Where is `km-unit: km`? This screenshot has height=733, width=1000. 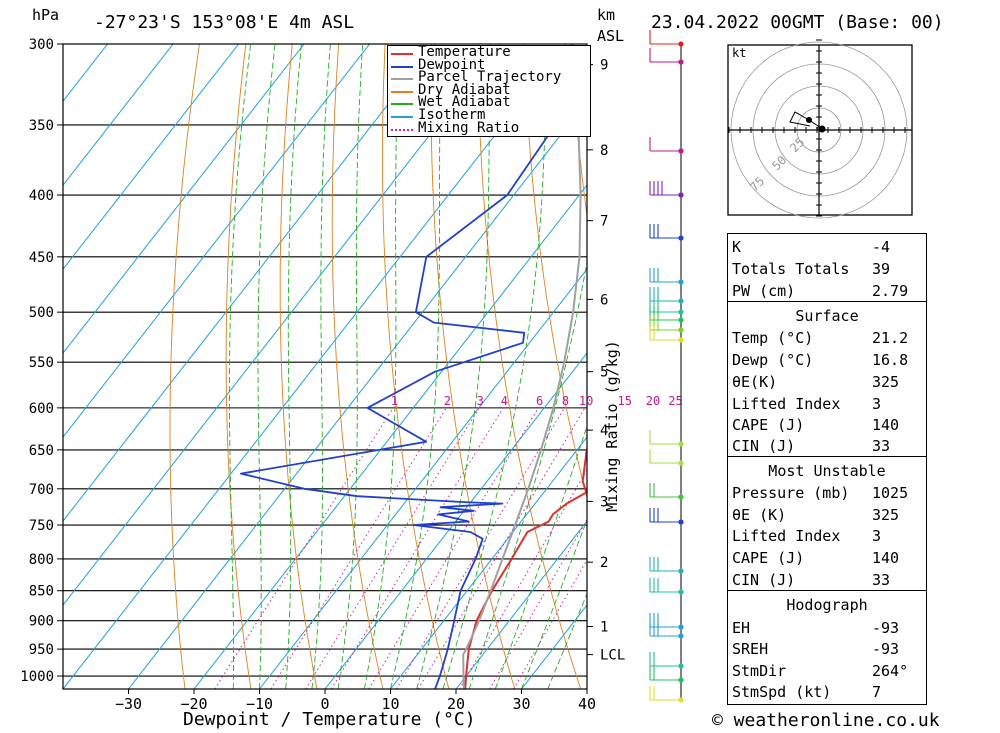
km-unit: km is located at coordinates (606, 15).